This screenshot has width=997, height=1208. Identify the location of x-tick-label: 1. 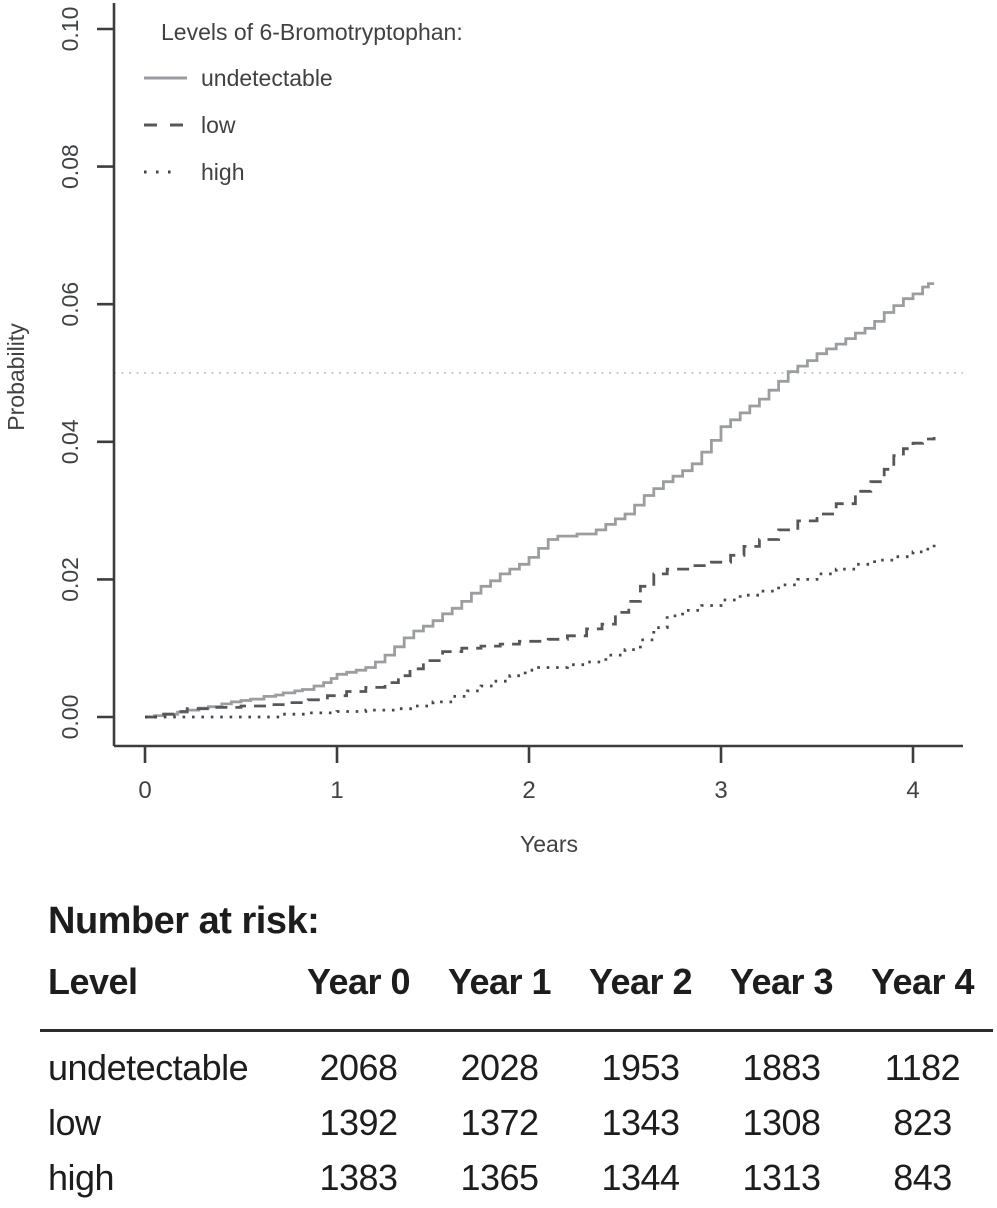
(336, 790).